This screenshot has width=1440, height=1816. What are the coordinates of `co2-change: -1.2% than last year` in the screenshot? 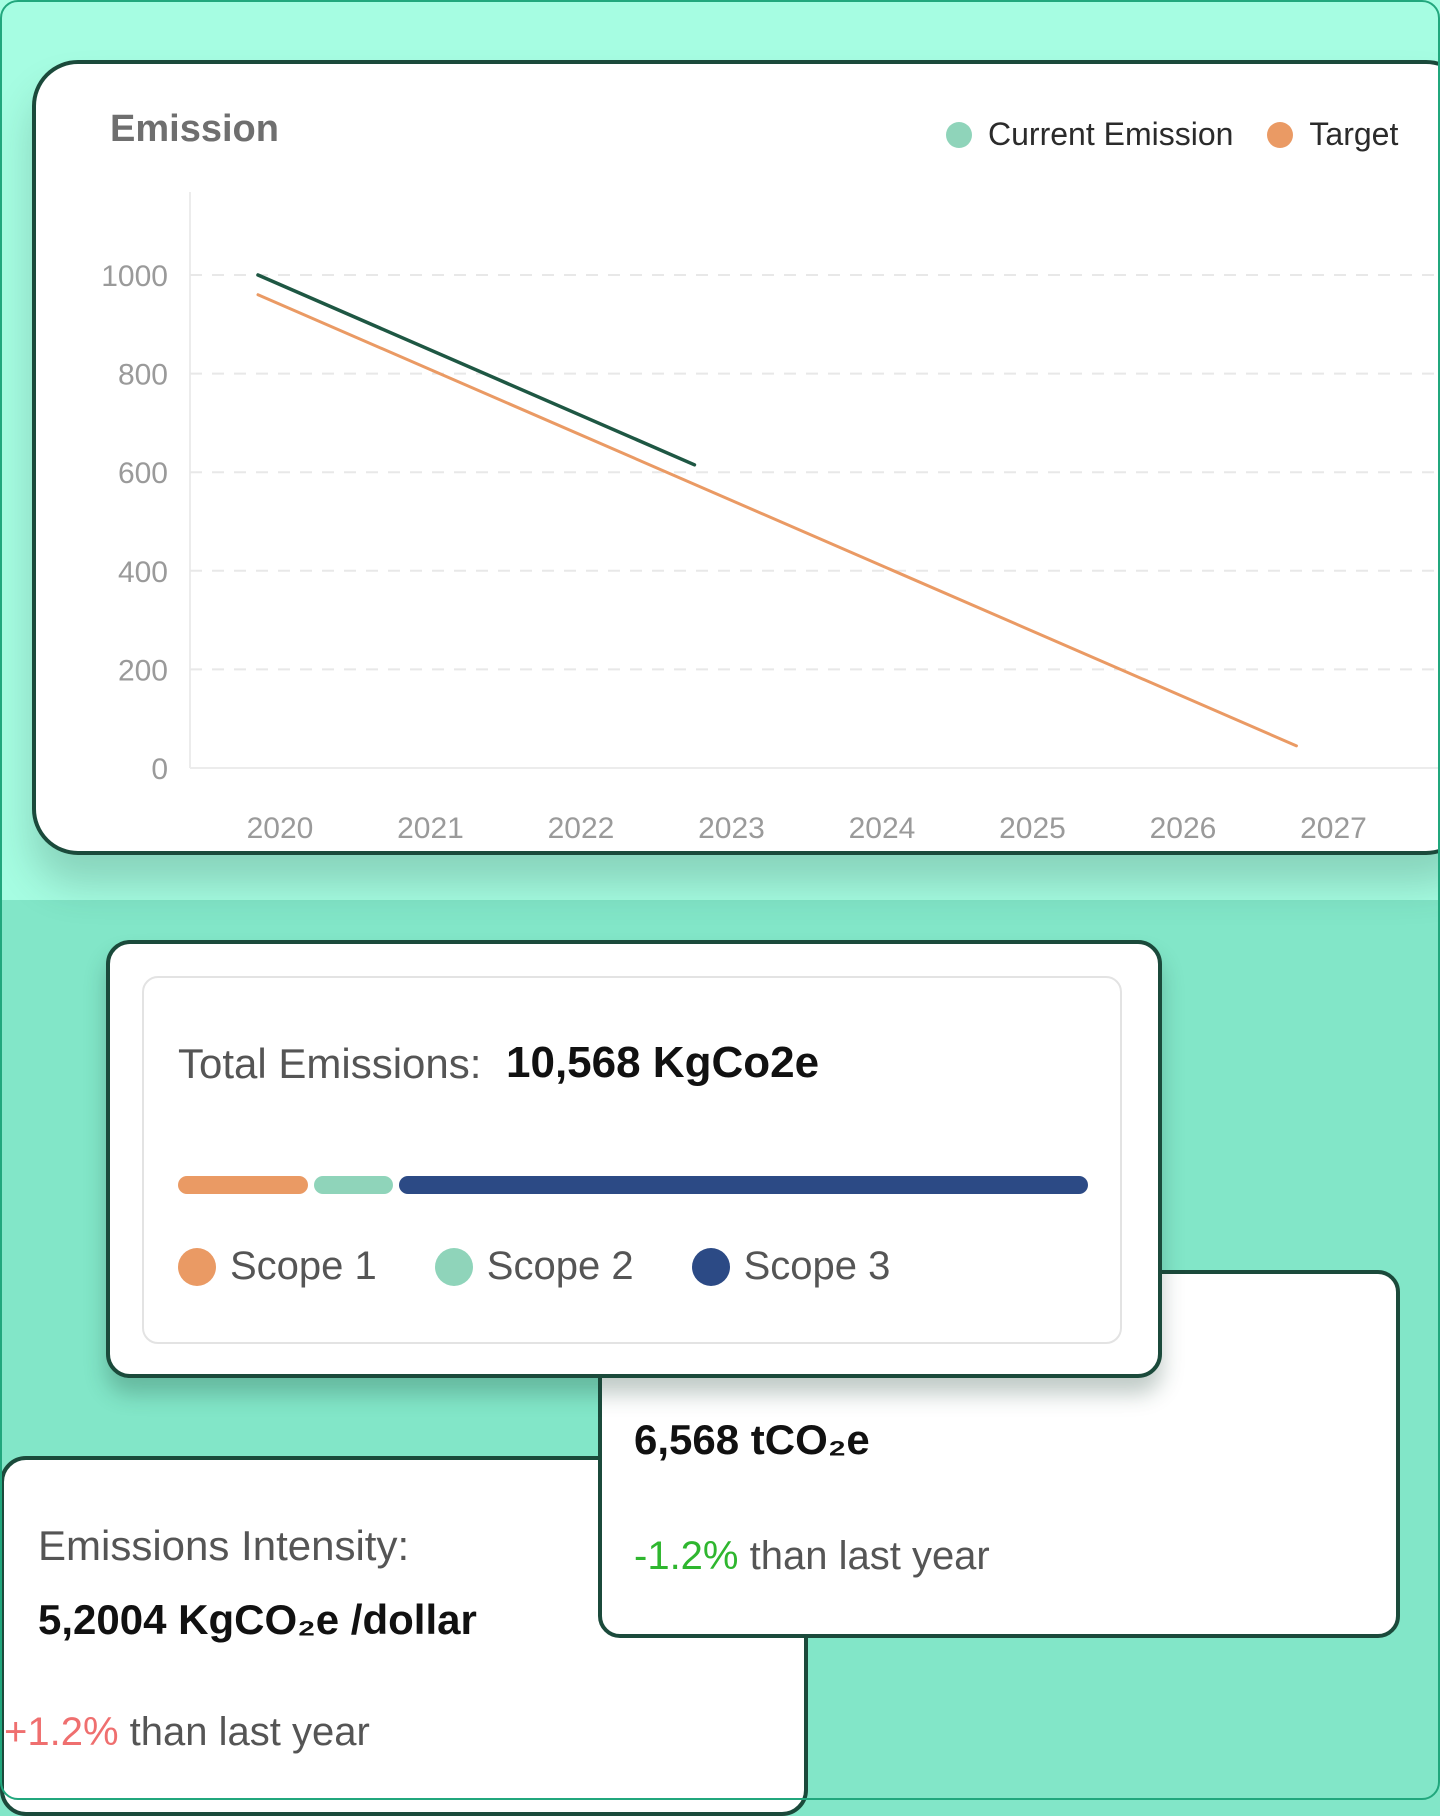 It's located at (812, 1556).